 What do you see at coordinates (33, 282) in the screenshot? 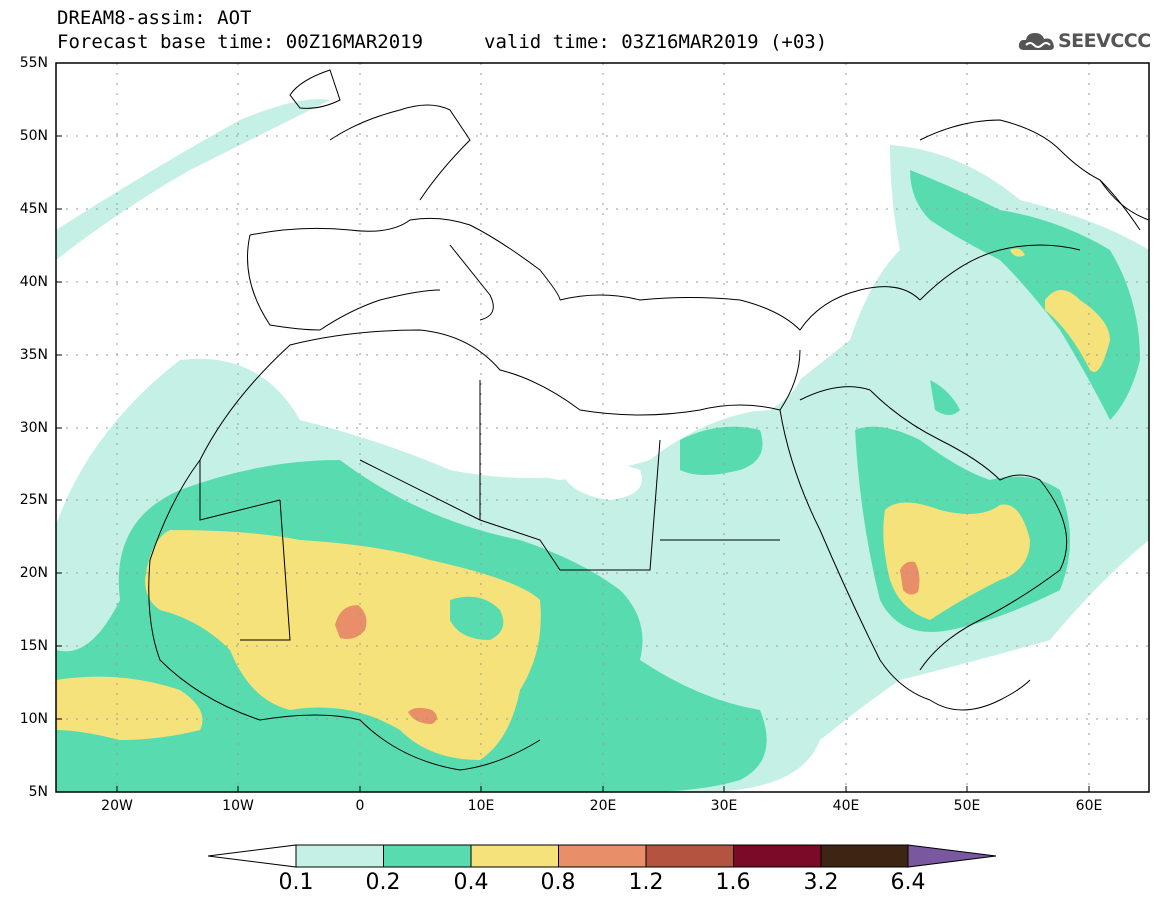
I see `lat-label: 40N` at bounding box center [33, 282].